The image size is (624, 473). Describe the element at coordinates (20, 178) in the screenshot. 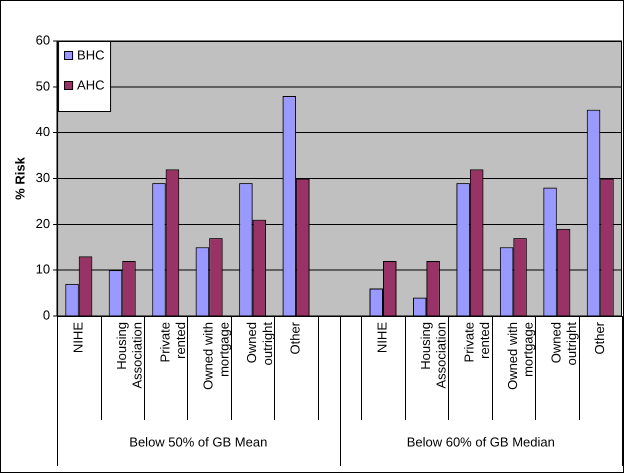

I see `y-axis-title: % Risk` at that location.